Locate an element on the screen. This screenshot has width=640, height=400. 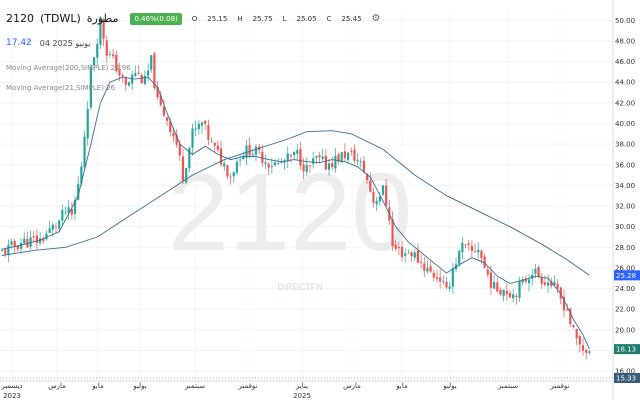
ma21-label: Moving Average(21,SIMPLE) is located at coordinates (55, 88).